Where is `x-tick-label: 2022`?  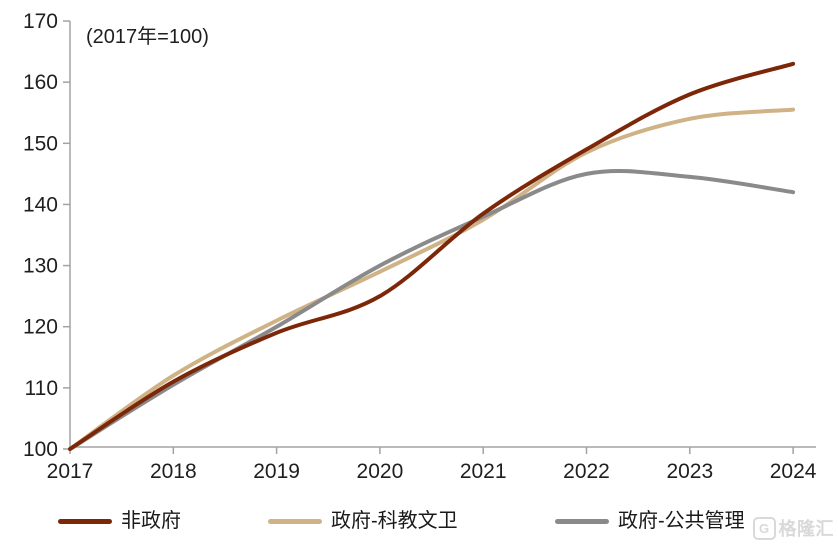
x-tick-label: 2022 is located at coordinates (586, 471).